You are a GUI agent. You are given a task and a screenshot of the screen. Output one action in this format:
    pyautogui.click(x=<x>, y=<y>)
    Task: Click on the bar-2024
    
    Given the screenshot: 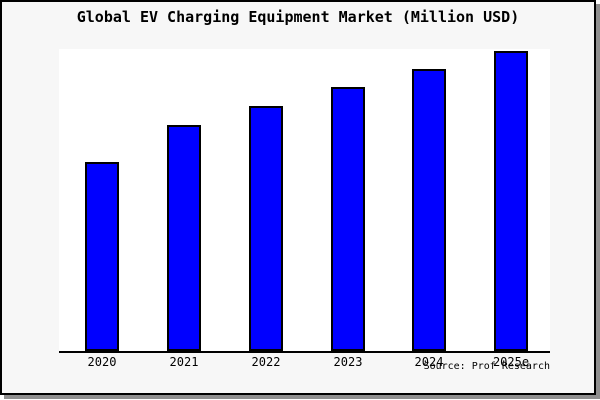 What is the action you would take?
    pyautogui.click(x=429, y=210)
    